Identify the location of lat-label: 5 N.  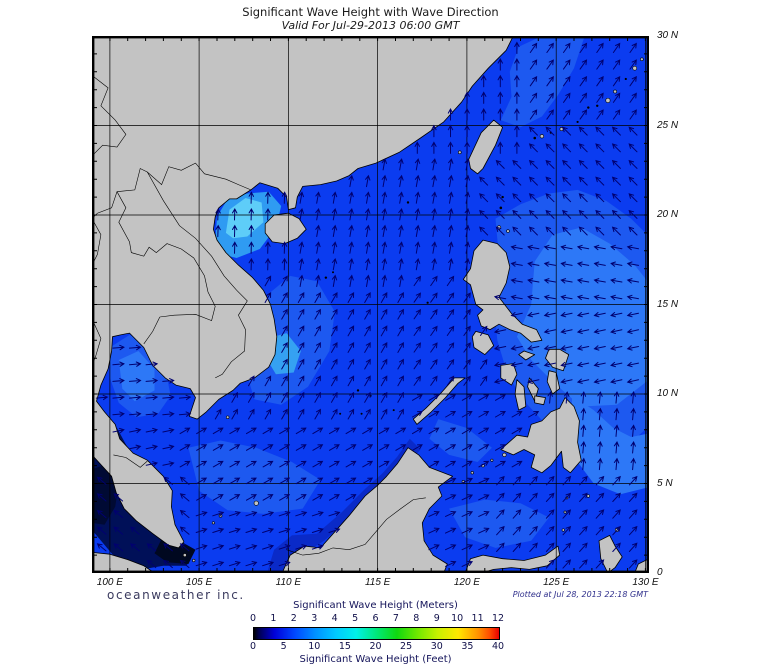
(665, 483).